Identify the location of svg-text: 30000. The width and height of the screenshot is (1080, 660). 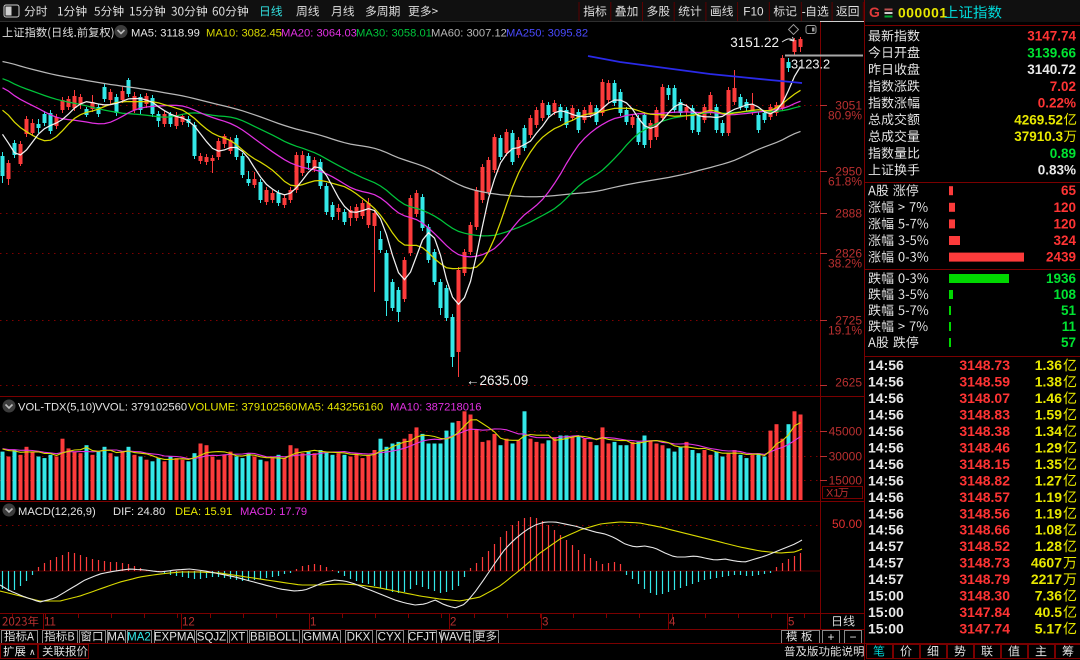
(846, 457).